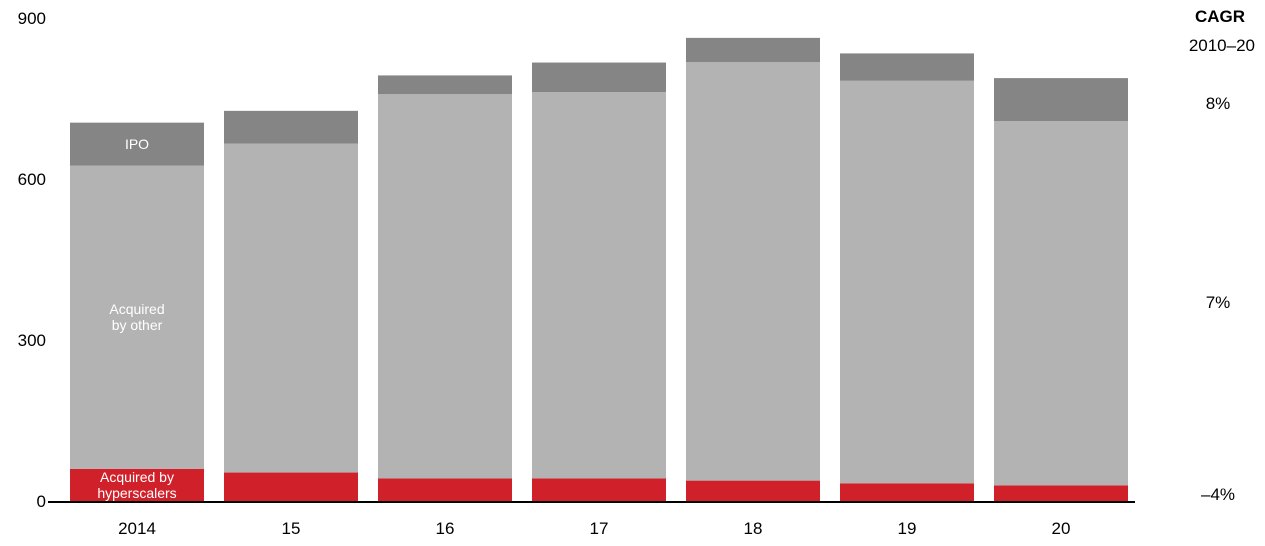  I want to click on x-axis: 2014 15 16 17 18 19 20, so click(594, 528).